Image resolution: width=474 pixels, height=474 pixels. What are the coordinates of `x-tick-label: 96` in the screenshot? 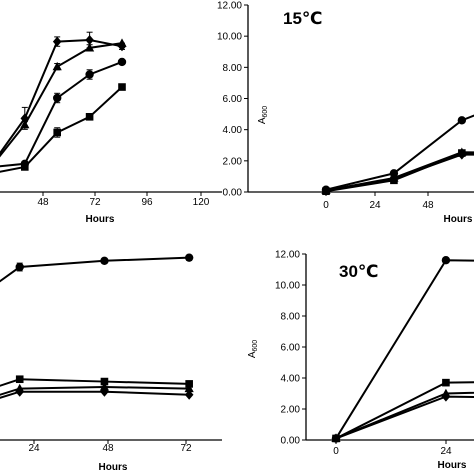 It's located at (147, 202).